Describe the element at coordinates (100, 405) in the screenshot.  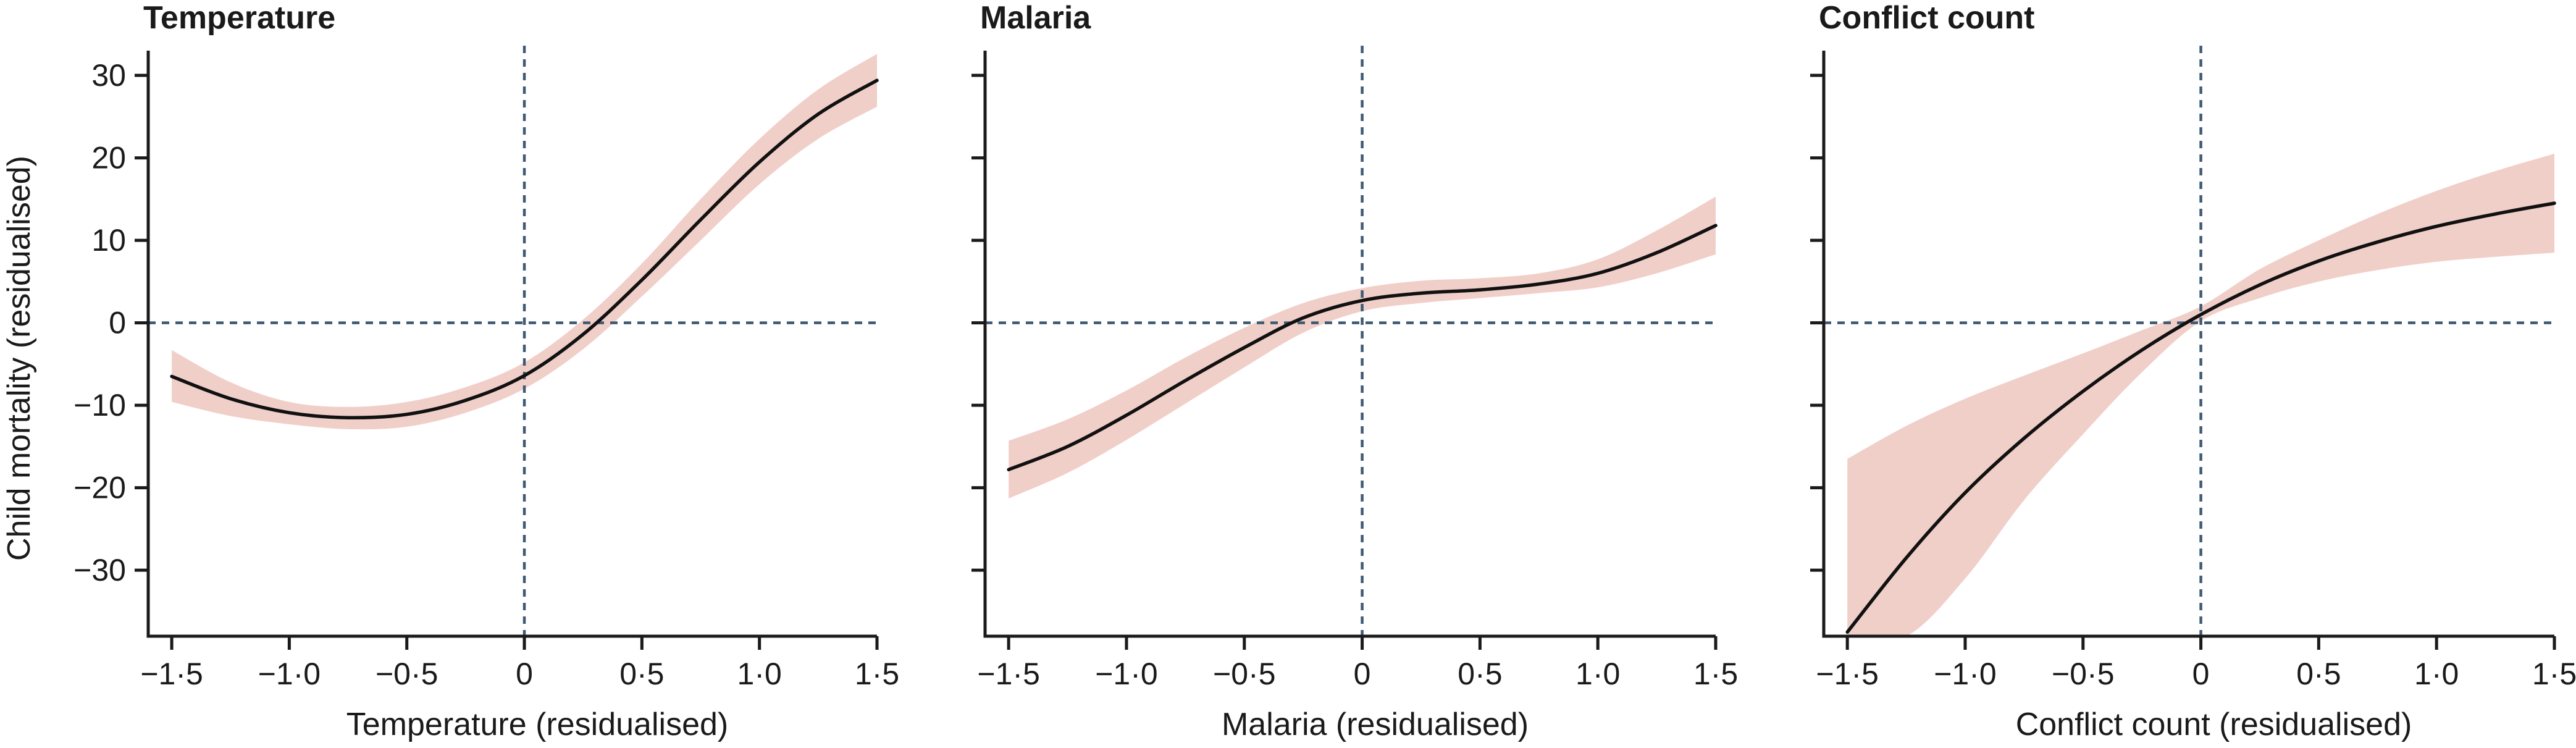
I see `y-tick-label: −10` at that location.